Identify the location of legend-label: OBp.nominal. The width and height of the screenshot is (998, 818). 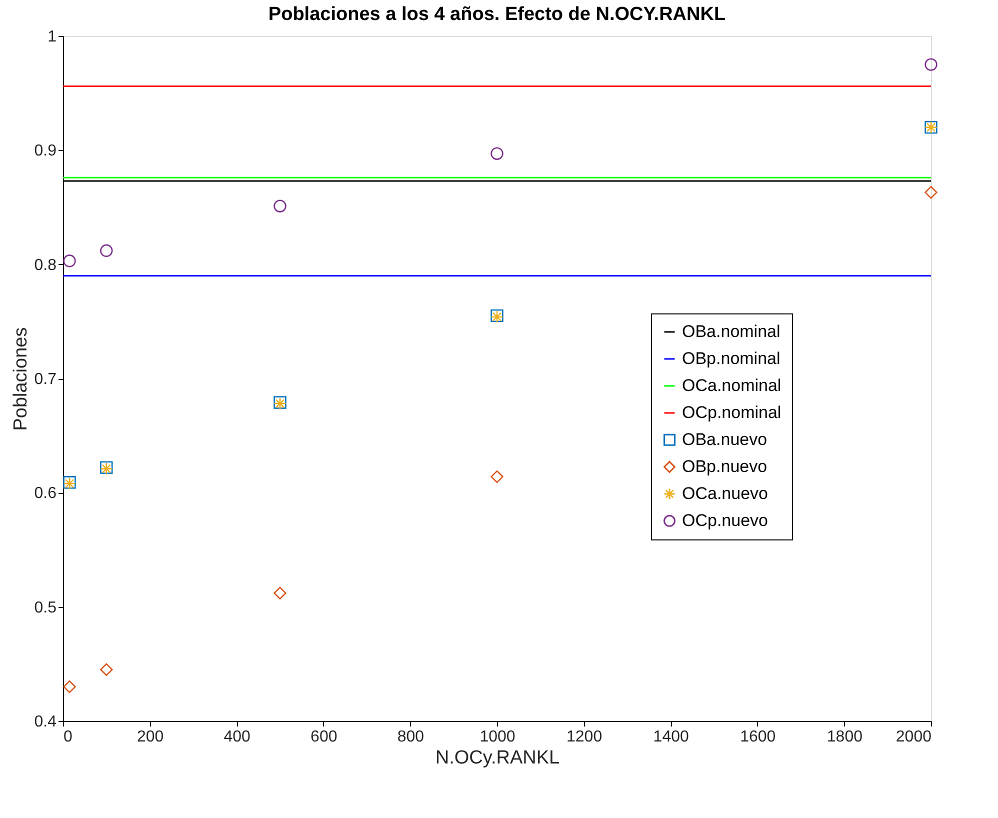
(731, 358).